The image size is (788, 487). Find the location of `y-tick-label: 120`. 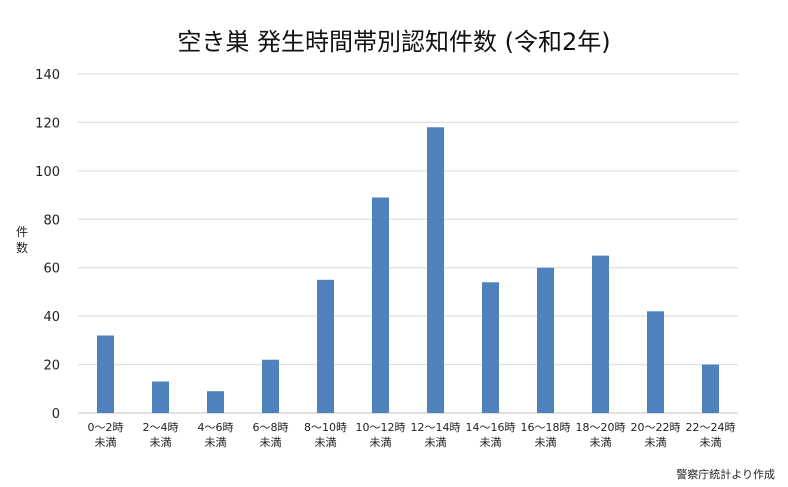

y-tick-label: 120 is located at coordinates (47, 123).